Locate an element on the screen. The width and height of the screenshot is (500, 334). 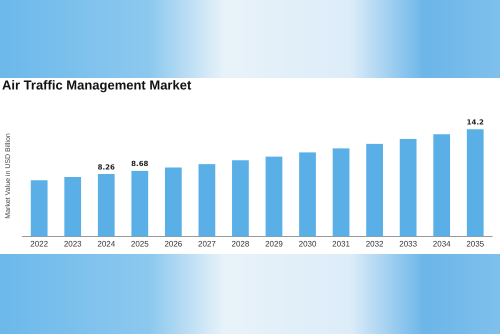
x-tick-label: 2032 is located at coordinates (375, 243).